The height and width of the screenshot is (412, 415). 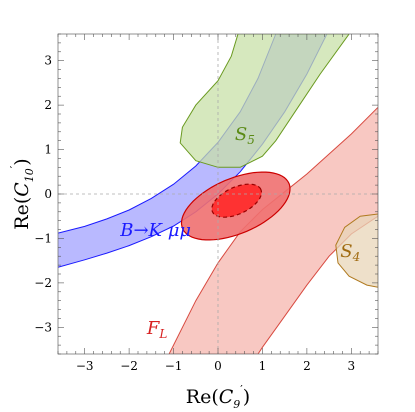 I want to click on label-b-k: B→K μμ, so click(x=155, y=230).